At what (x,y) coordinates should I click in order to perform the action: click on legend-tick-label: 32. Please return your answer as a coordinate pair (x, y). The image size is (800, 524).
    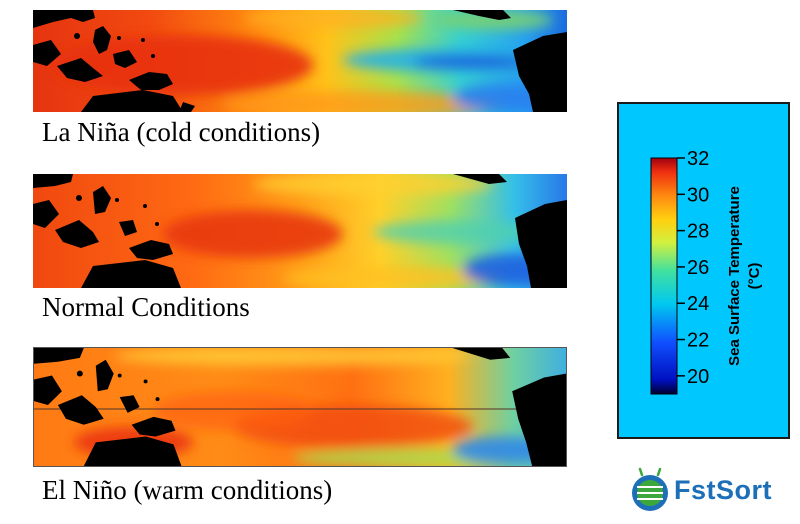
    Looking at the image, I should click on (698, 159).